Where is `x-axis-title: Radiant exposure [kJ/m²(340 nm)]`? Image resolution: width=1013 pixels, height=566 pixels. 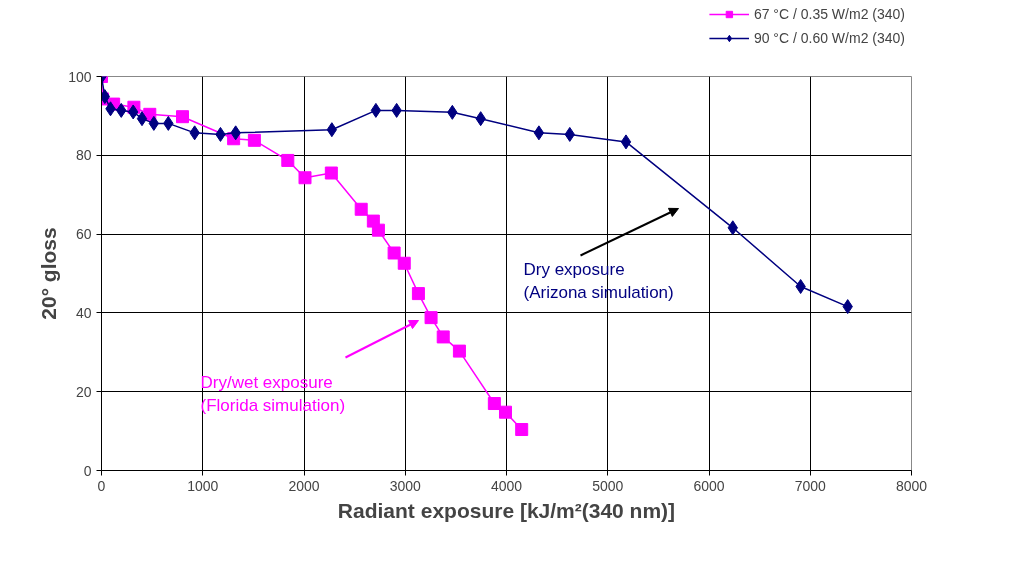
x-axis-title: Radiant exposure [kJ/m²(340 nm)] is located at coordinates (506, 510).